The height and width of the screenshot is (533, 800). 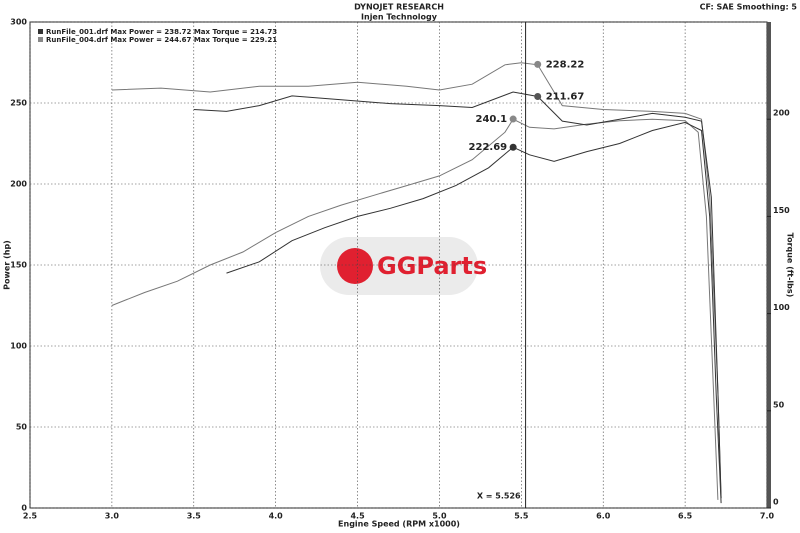 I want to click on x-tick-label: 2.5, so click(x=30, y=516).